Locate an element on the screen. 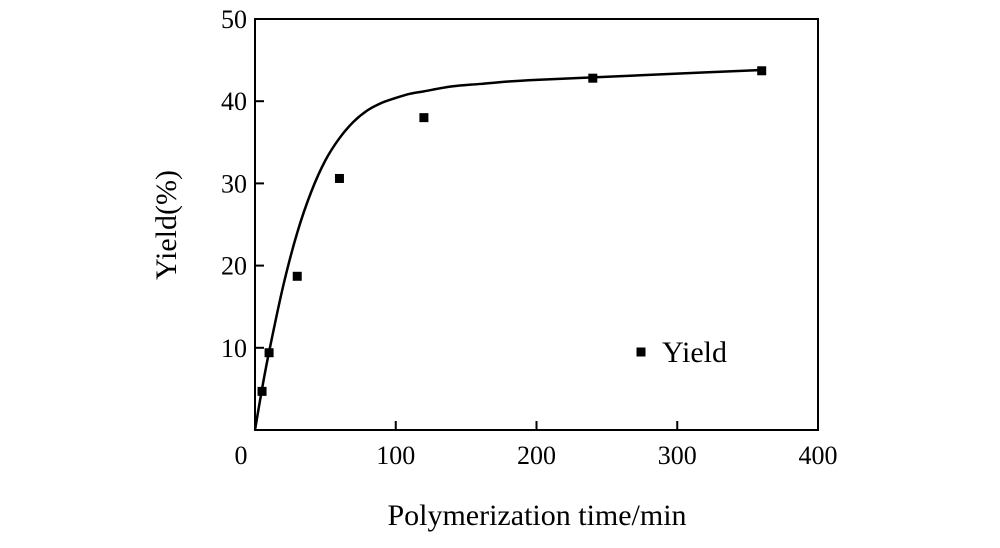  y-tick-label: 50 is located at coordinates (234, 19).